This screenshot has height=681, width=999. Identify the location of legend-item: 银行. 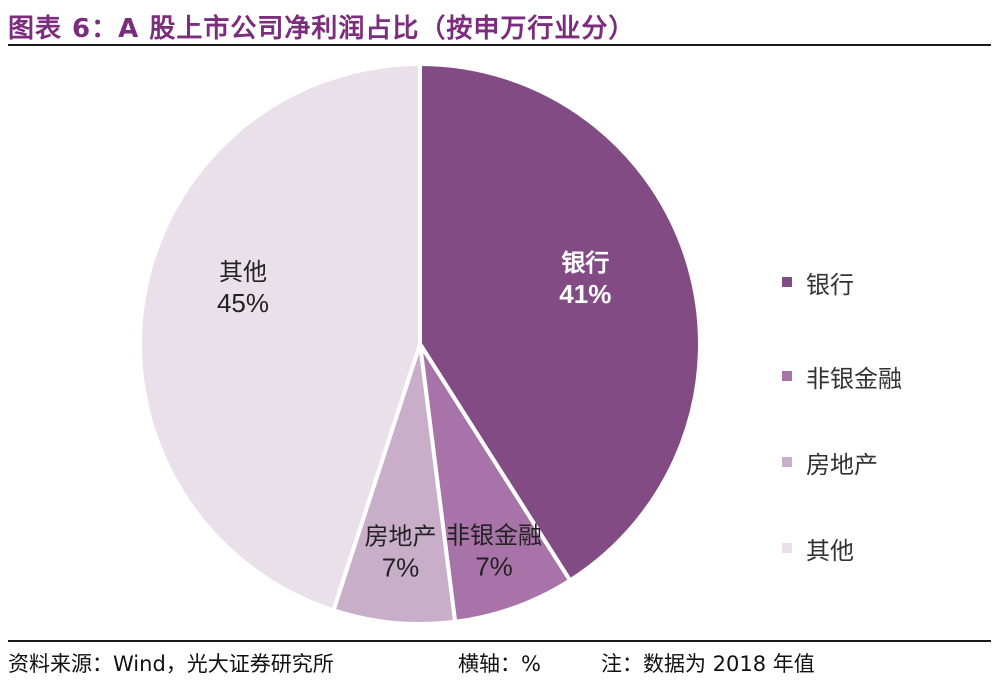
(818, 282).